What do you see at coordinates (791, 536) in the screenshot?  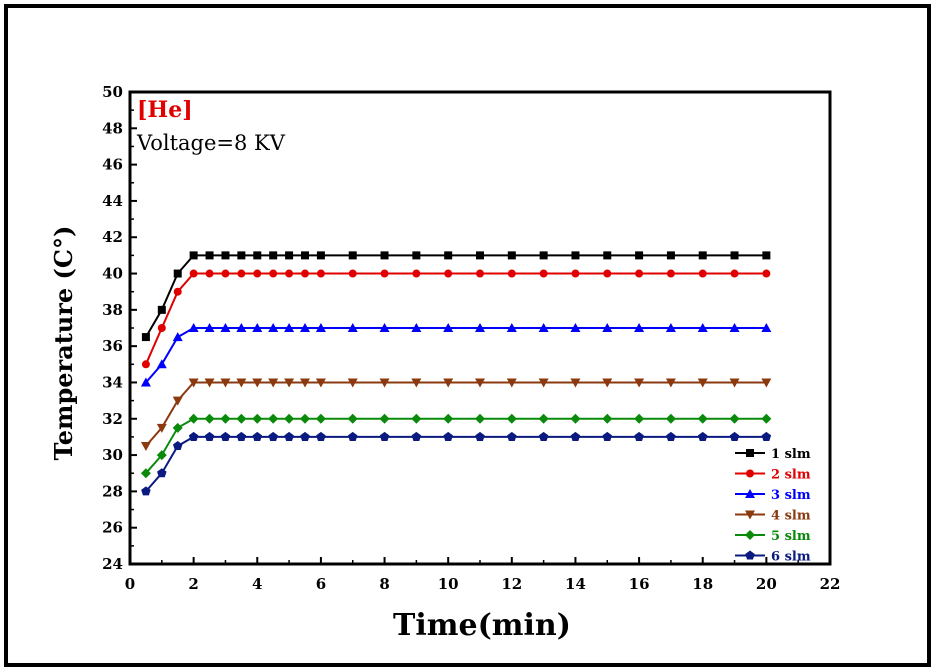 I see `legend-label: 5 slm` at bounding box center [791, 536].